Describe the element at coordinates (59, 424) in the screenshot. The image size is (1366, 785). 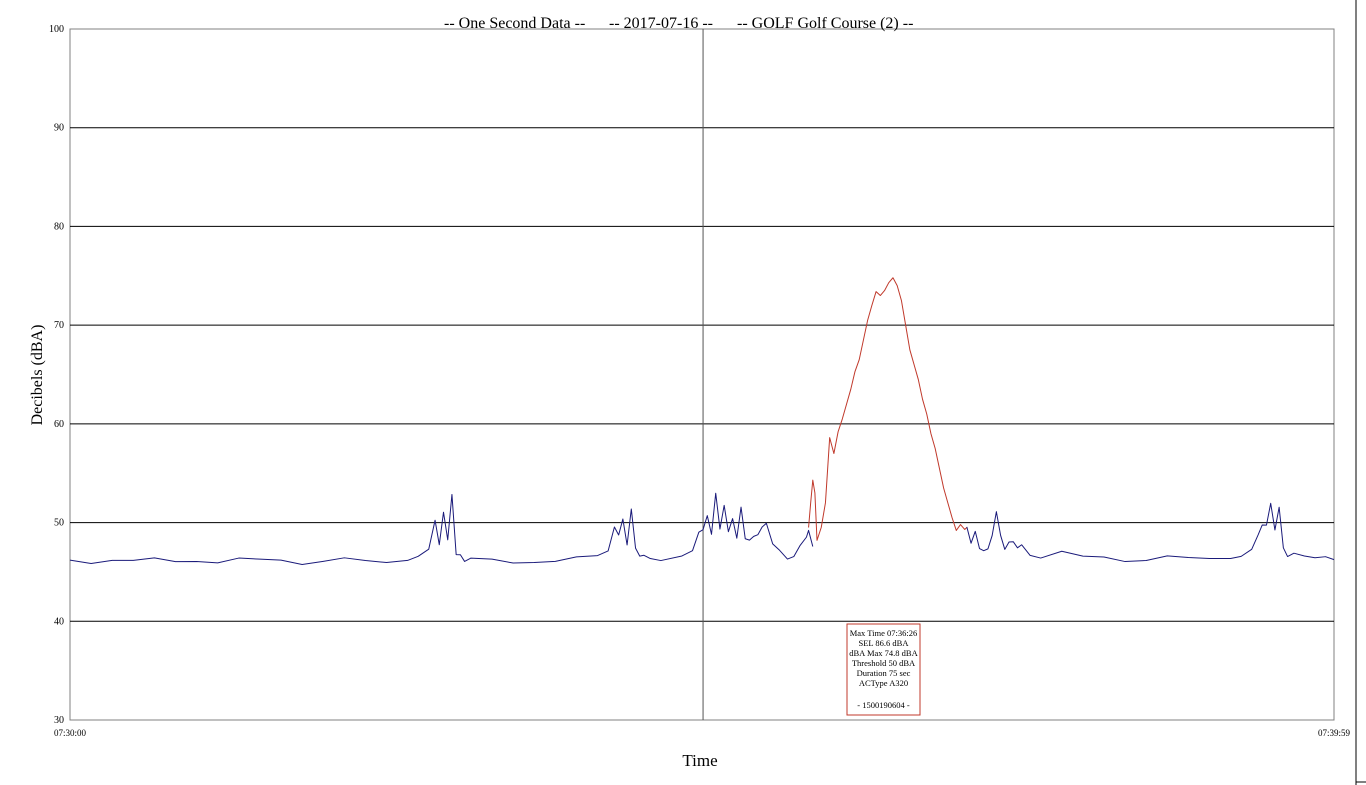
I see `y-tick-label: 60` at that location.